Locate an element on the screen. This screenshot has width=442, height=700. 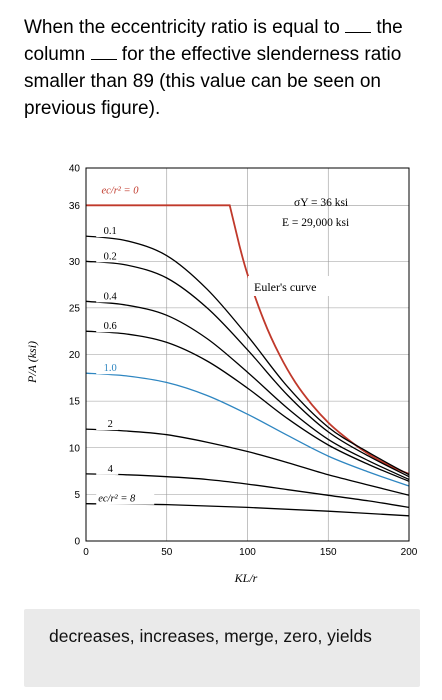
x-tick-label: 0 is located at coordinates (86, 552).